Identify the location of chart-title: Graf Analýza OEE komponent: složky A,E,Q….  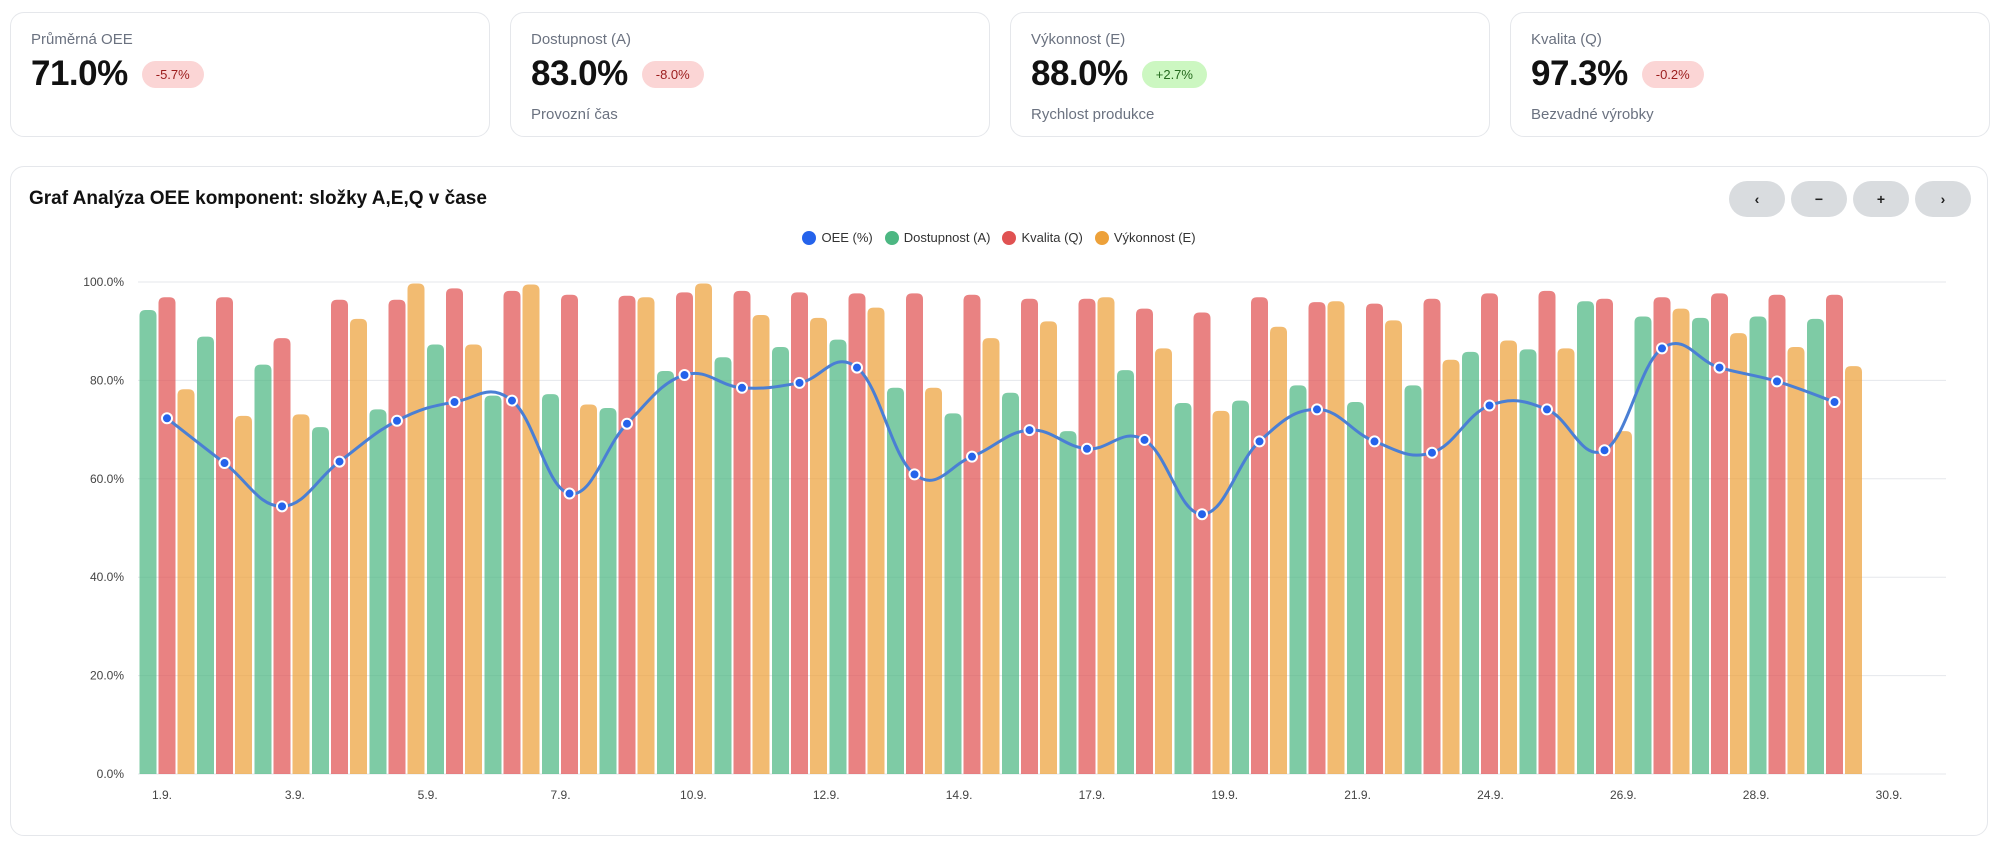
(258, 198).